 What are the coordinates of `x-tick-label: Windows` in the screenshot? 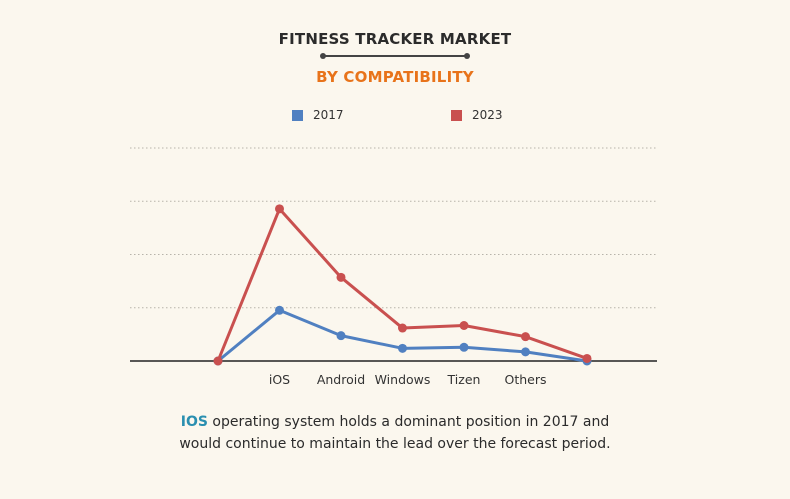 It's located at (403, 379).